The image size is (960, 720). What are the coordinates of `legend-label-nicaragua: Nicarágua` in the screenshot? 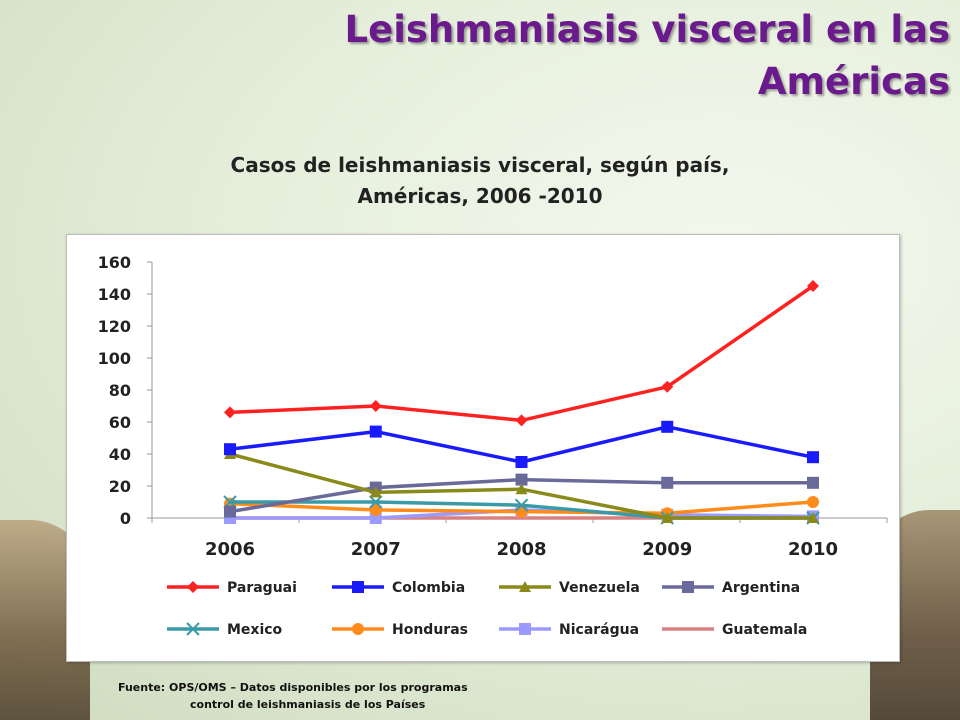 It's located at (599, 630).